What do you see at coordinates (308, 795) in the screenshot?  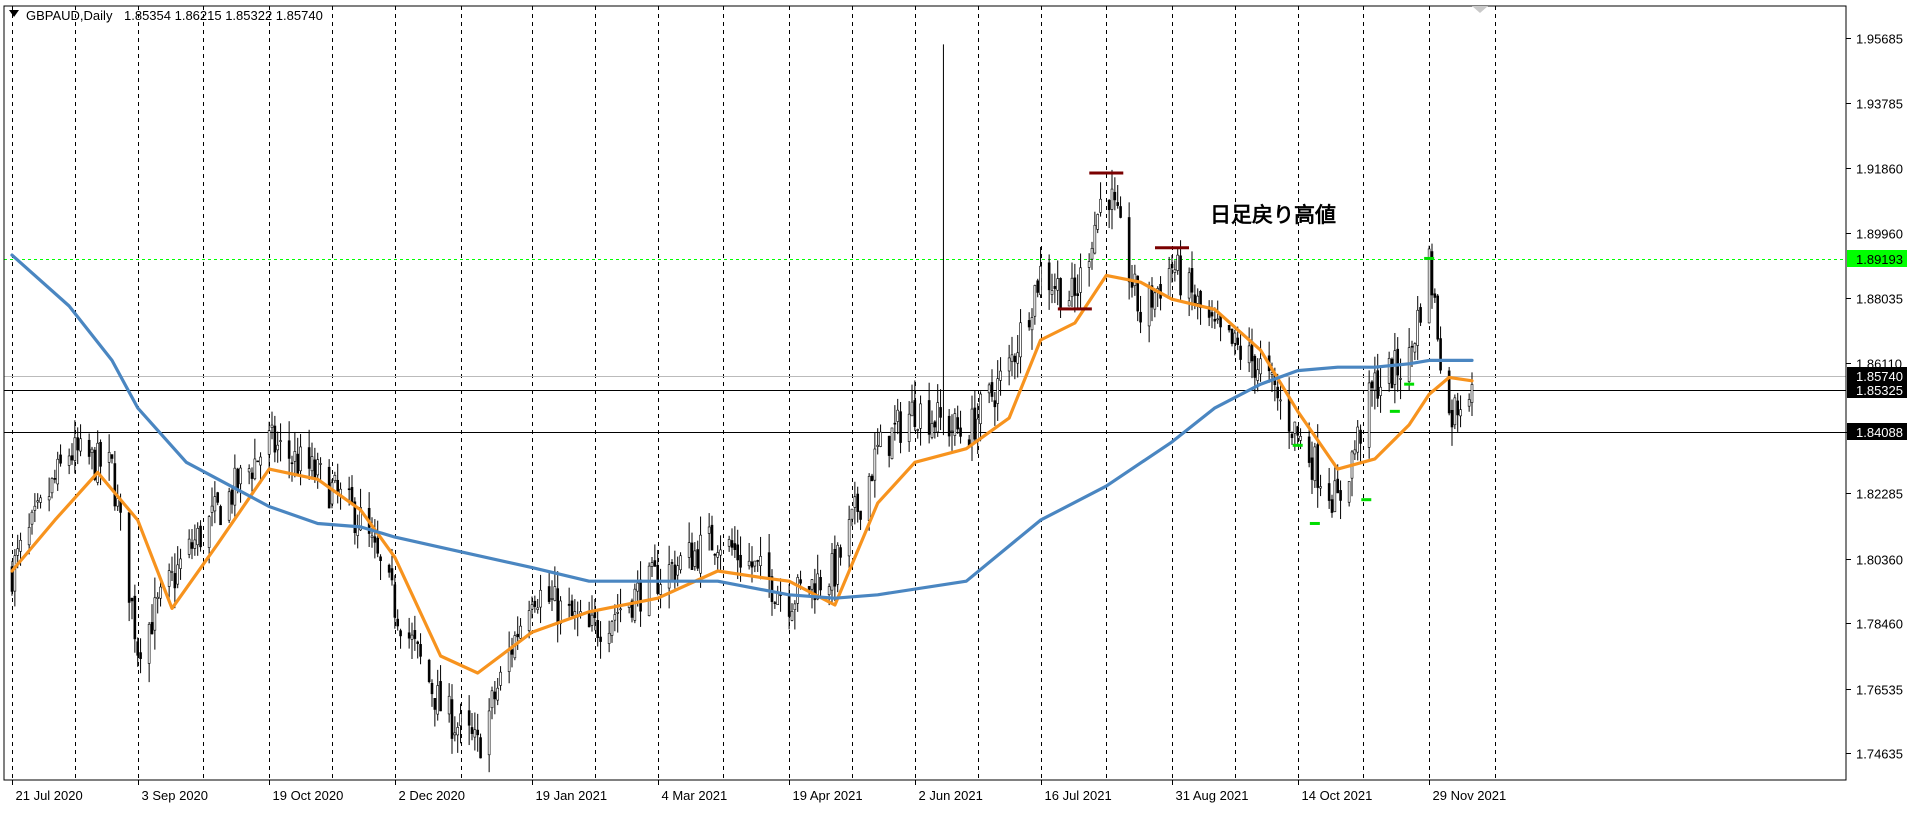 I see `x-tick-label: 19 Oct 2020` at bounding box center [308, 795].